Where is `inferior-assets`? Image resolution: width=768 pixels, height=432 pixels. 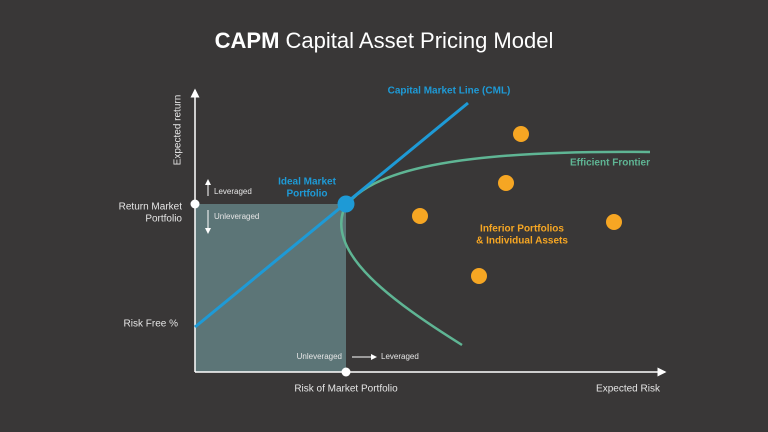
inferior-assets is located at coordinates (517, 205).